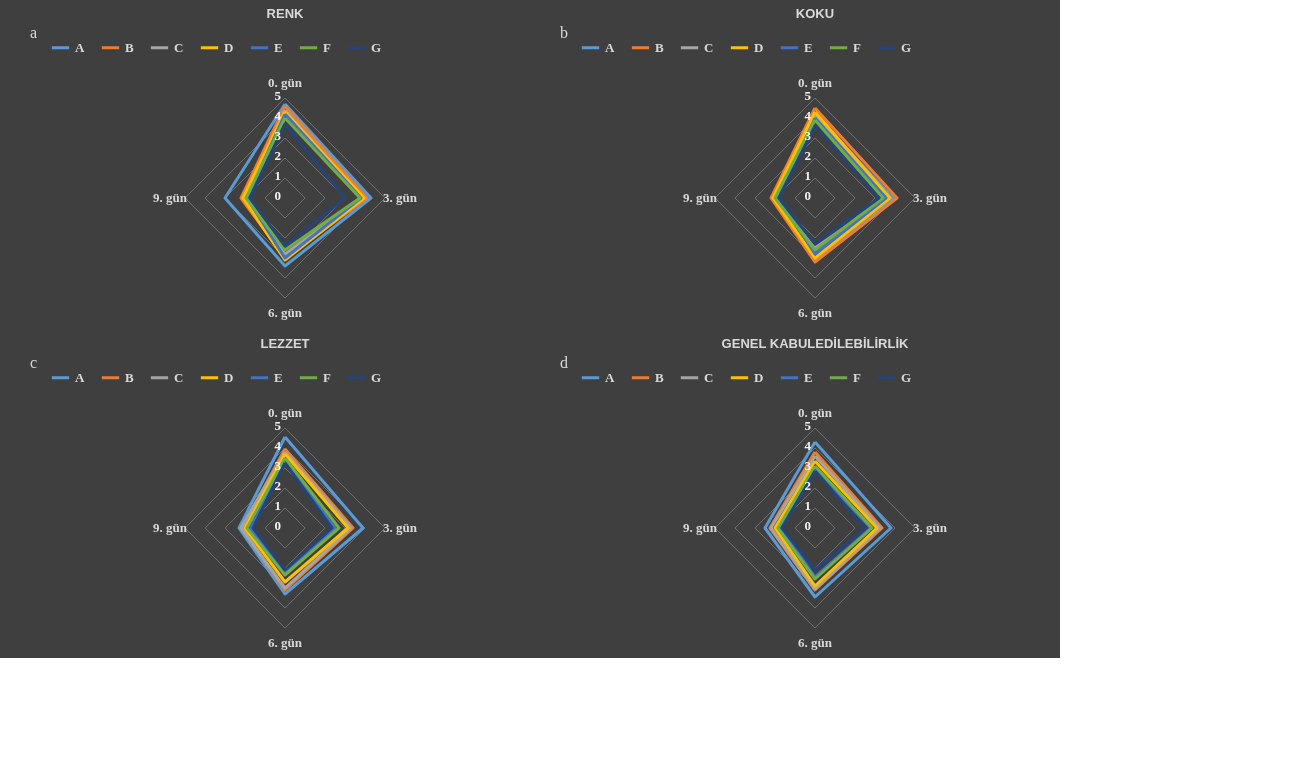 Image resolution: width=1290 pixels, height=771 pixels. Describe the element at coordinates (815, 13) in the screenshot. I see `chart-title: KOKU` at that location.